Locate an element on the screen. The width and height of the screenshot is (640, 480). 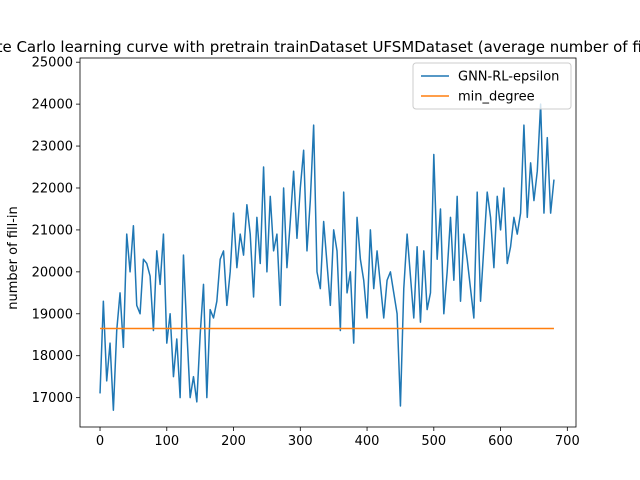
legend-box is located at coordinates (492, 86).